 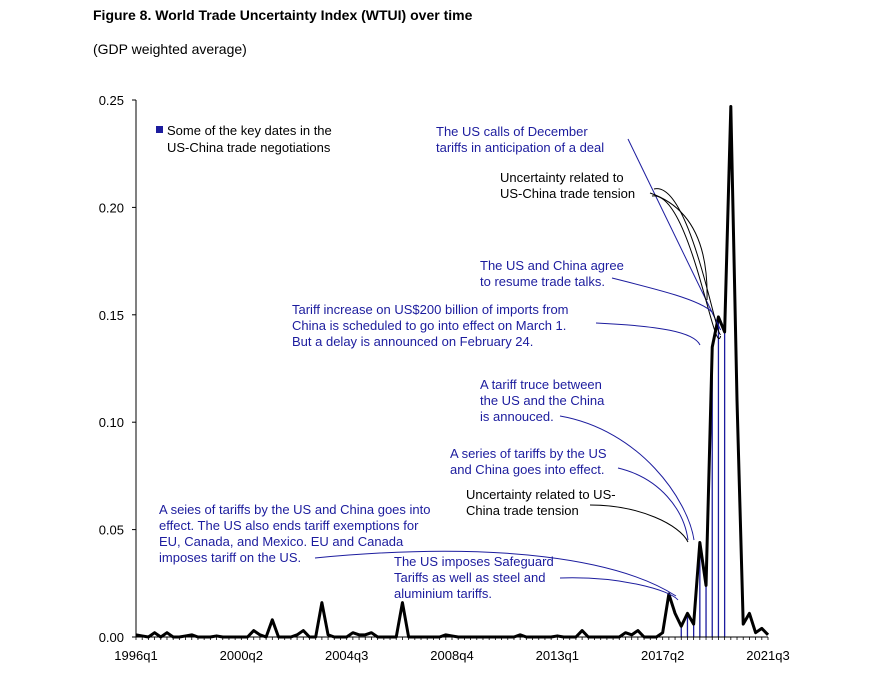 I want to click on legend-swatch, so click(x=159, y=129).